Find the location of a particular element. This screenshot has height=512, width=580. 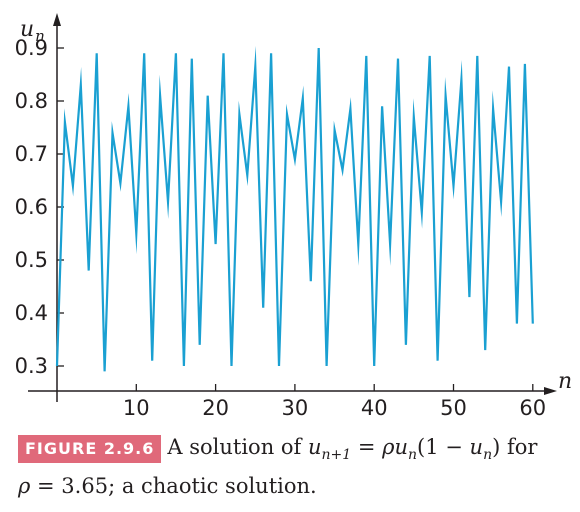

caption-rho-2: ρ is located at coordinates (24, 486).